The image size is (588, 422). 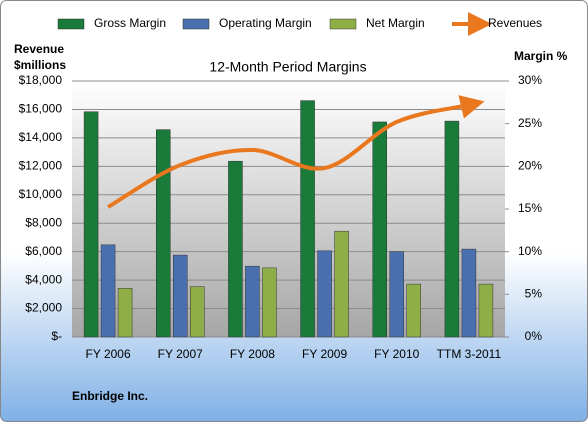 I want to click on source: Enbridge Inc., so click(x=110, y=396).